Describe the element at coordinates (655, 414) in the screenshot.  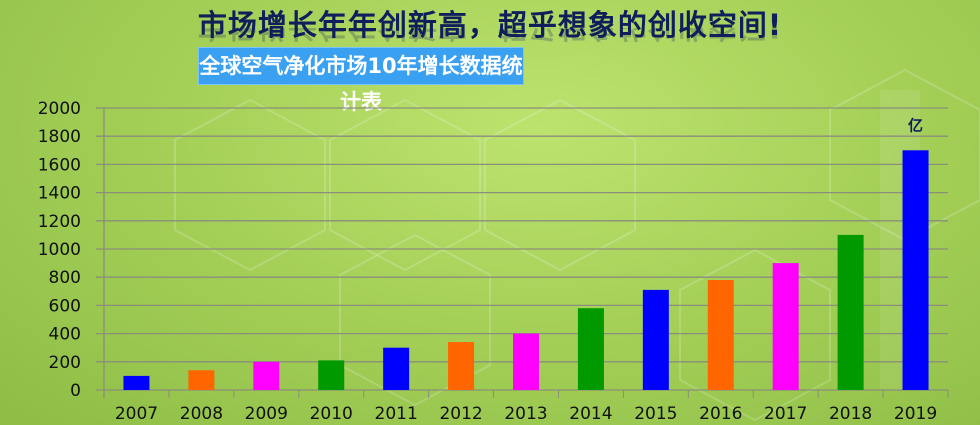
I see `x-tick-label: 2015` at that location.